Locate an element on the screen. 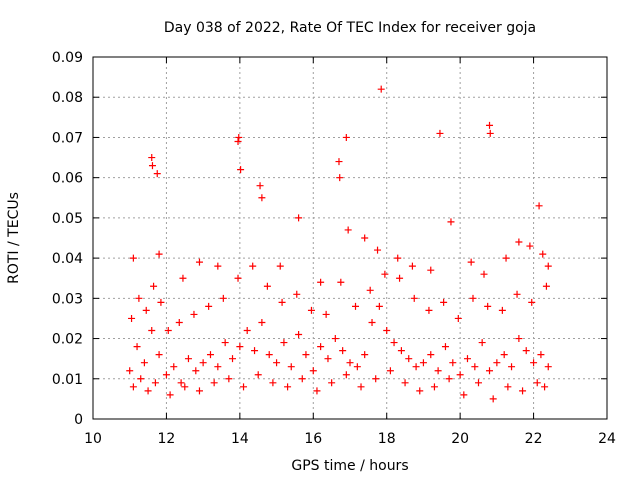  x-tick-label: 18 is located at coordinates (387, 439).